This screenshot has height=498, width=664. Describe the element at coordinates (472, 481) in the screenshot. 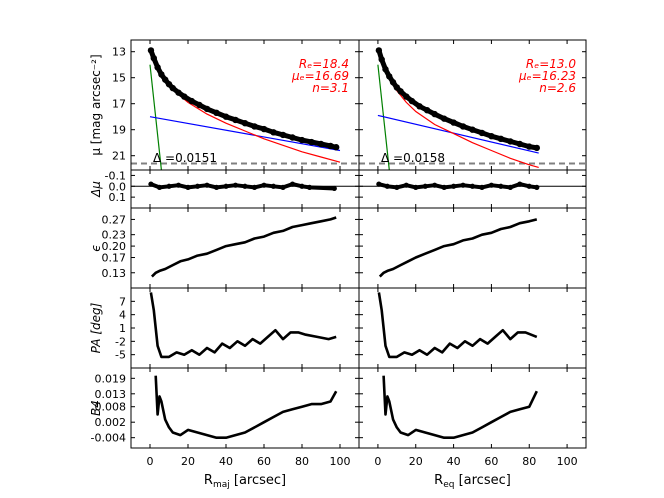

I see `right-x-axis-label: Req [arcsec]` at that location.